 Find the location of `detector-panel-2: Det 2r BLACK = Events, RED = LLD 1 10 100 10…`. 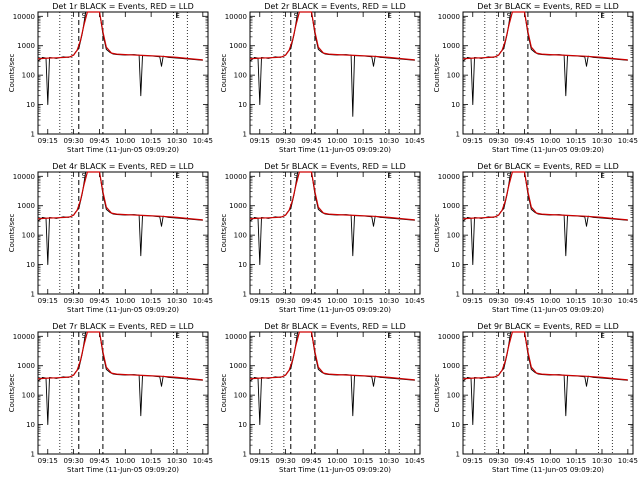

detector-panel-2: Det 2r BLACK = Events, RED = LLD 1 10 100 10… is located at coordinates (322, 78).